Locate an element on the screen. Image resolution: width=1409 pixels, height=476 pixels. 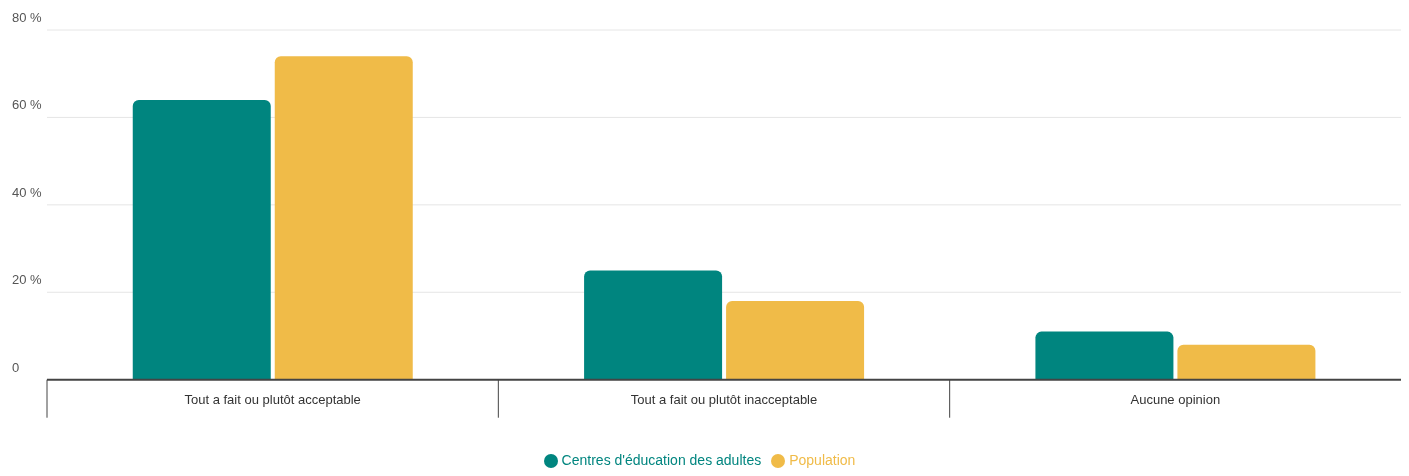
y-tick-label: 20 % is located at coordinates (27, 280).